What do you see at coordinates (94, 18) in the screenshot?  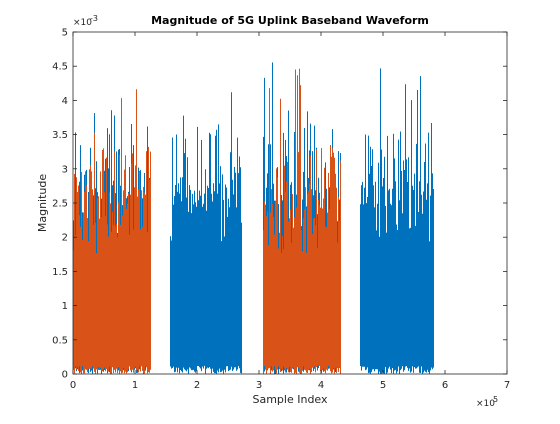 I see `y-exponent: -3` at bounding box center [94, 18].